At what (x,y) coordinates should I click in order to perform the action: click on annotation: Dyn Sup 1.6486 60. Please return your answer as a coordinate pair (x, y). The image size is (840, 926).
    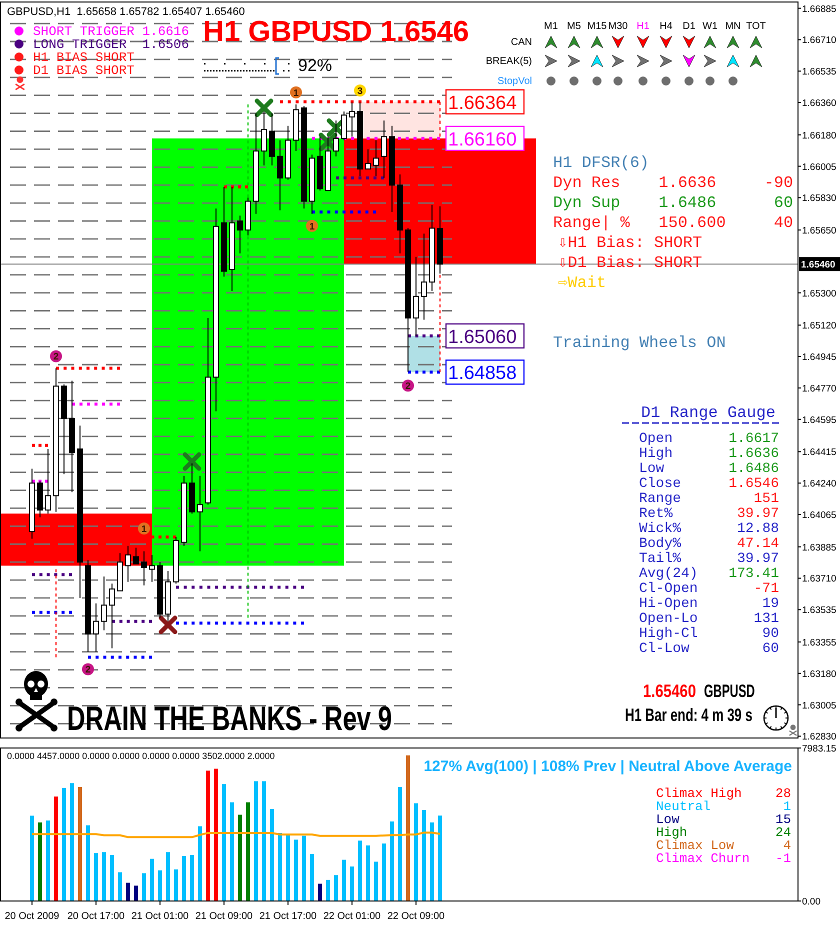
    Looking at the image, I should click on (673, 203).